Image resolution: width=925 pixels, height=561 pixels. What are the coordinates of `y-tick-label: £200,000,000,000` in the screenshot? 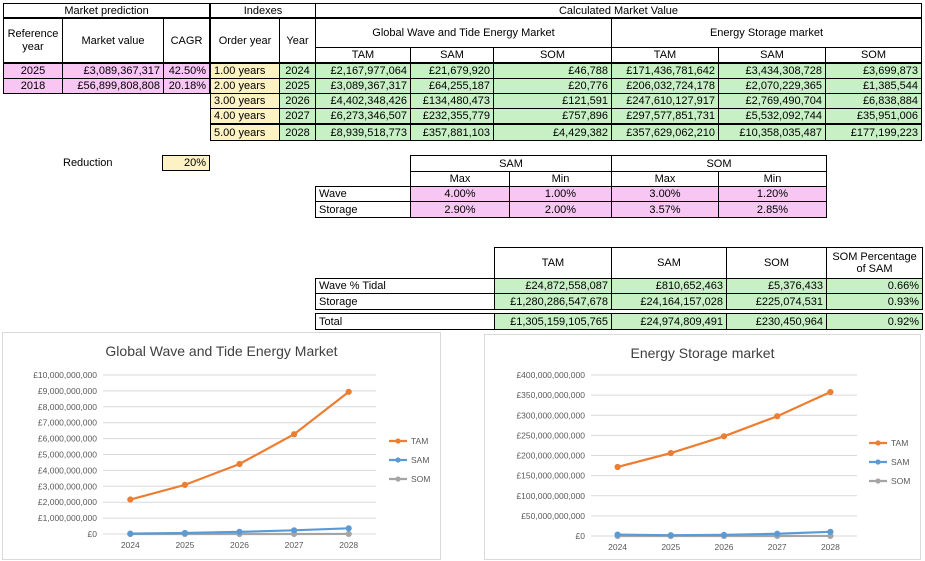 It's located at (550, 456).